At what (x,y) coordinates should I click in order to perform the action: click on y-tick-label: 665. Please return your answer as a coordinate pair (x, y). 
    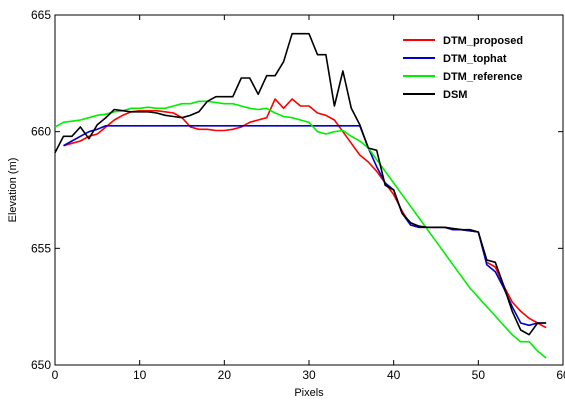
    Looking at the image, I should click on (41, 15).